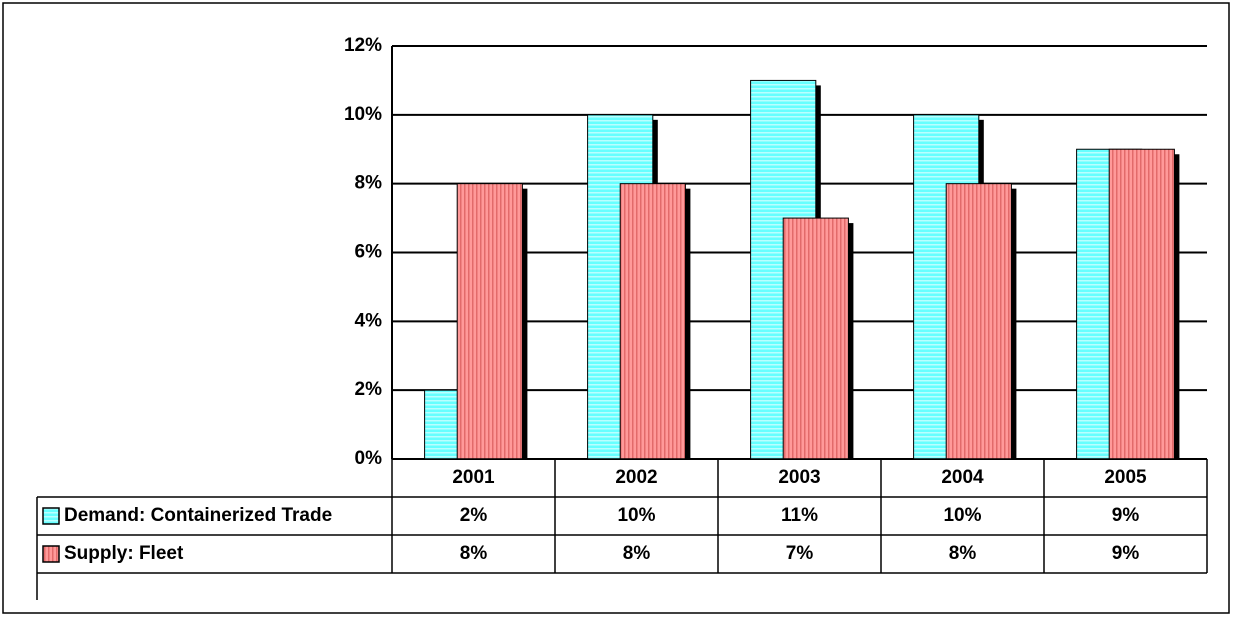  What do you see at coordinates (369, 320) in the screenshot?
I see `y-tick-label: 4%` at bounding box center [369, 320].